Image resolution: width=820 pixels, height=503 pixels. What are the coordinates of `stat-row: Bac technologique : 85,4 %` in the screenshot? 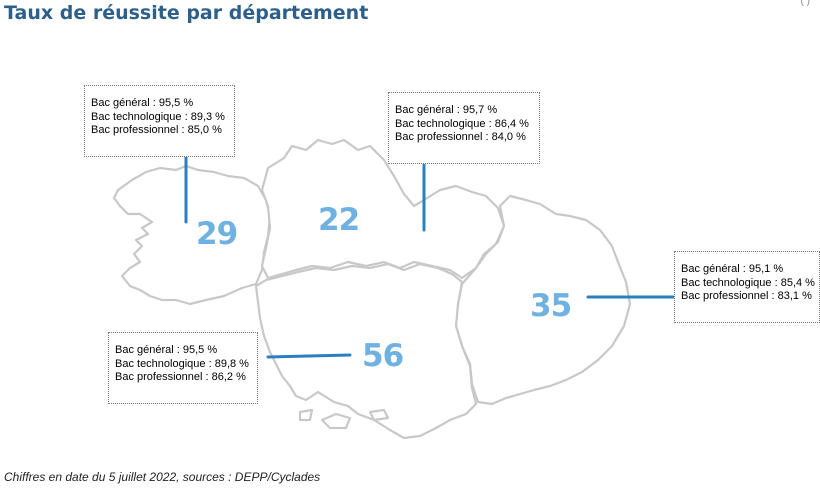 It's located at (748, 282).